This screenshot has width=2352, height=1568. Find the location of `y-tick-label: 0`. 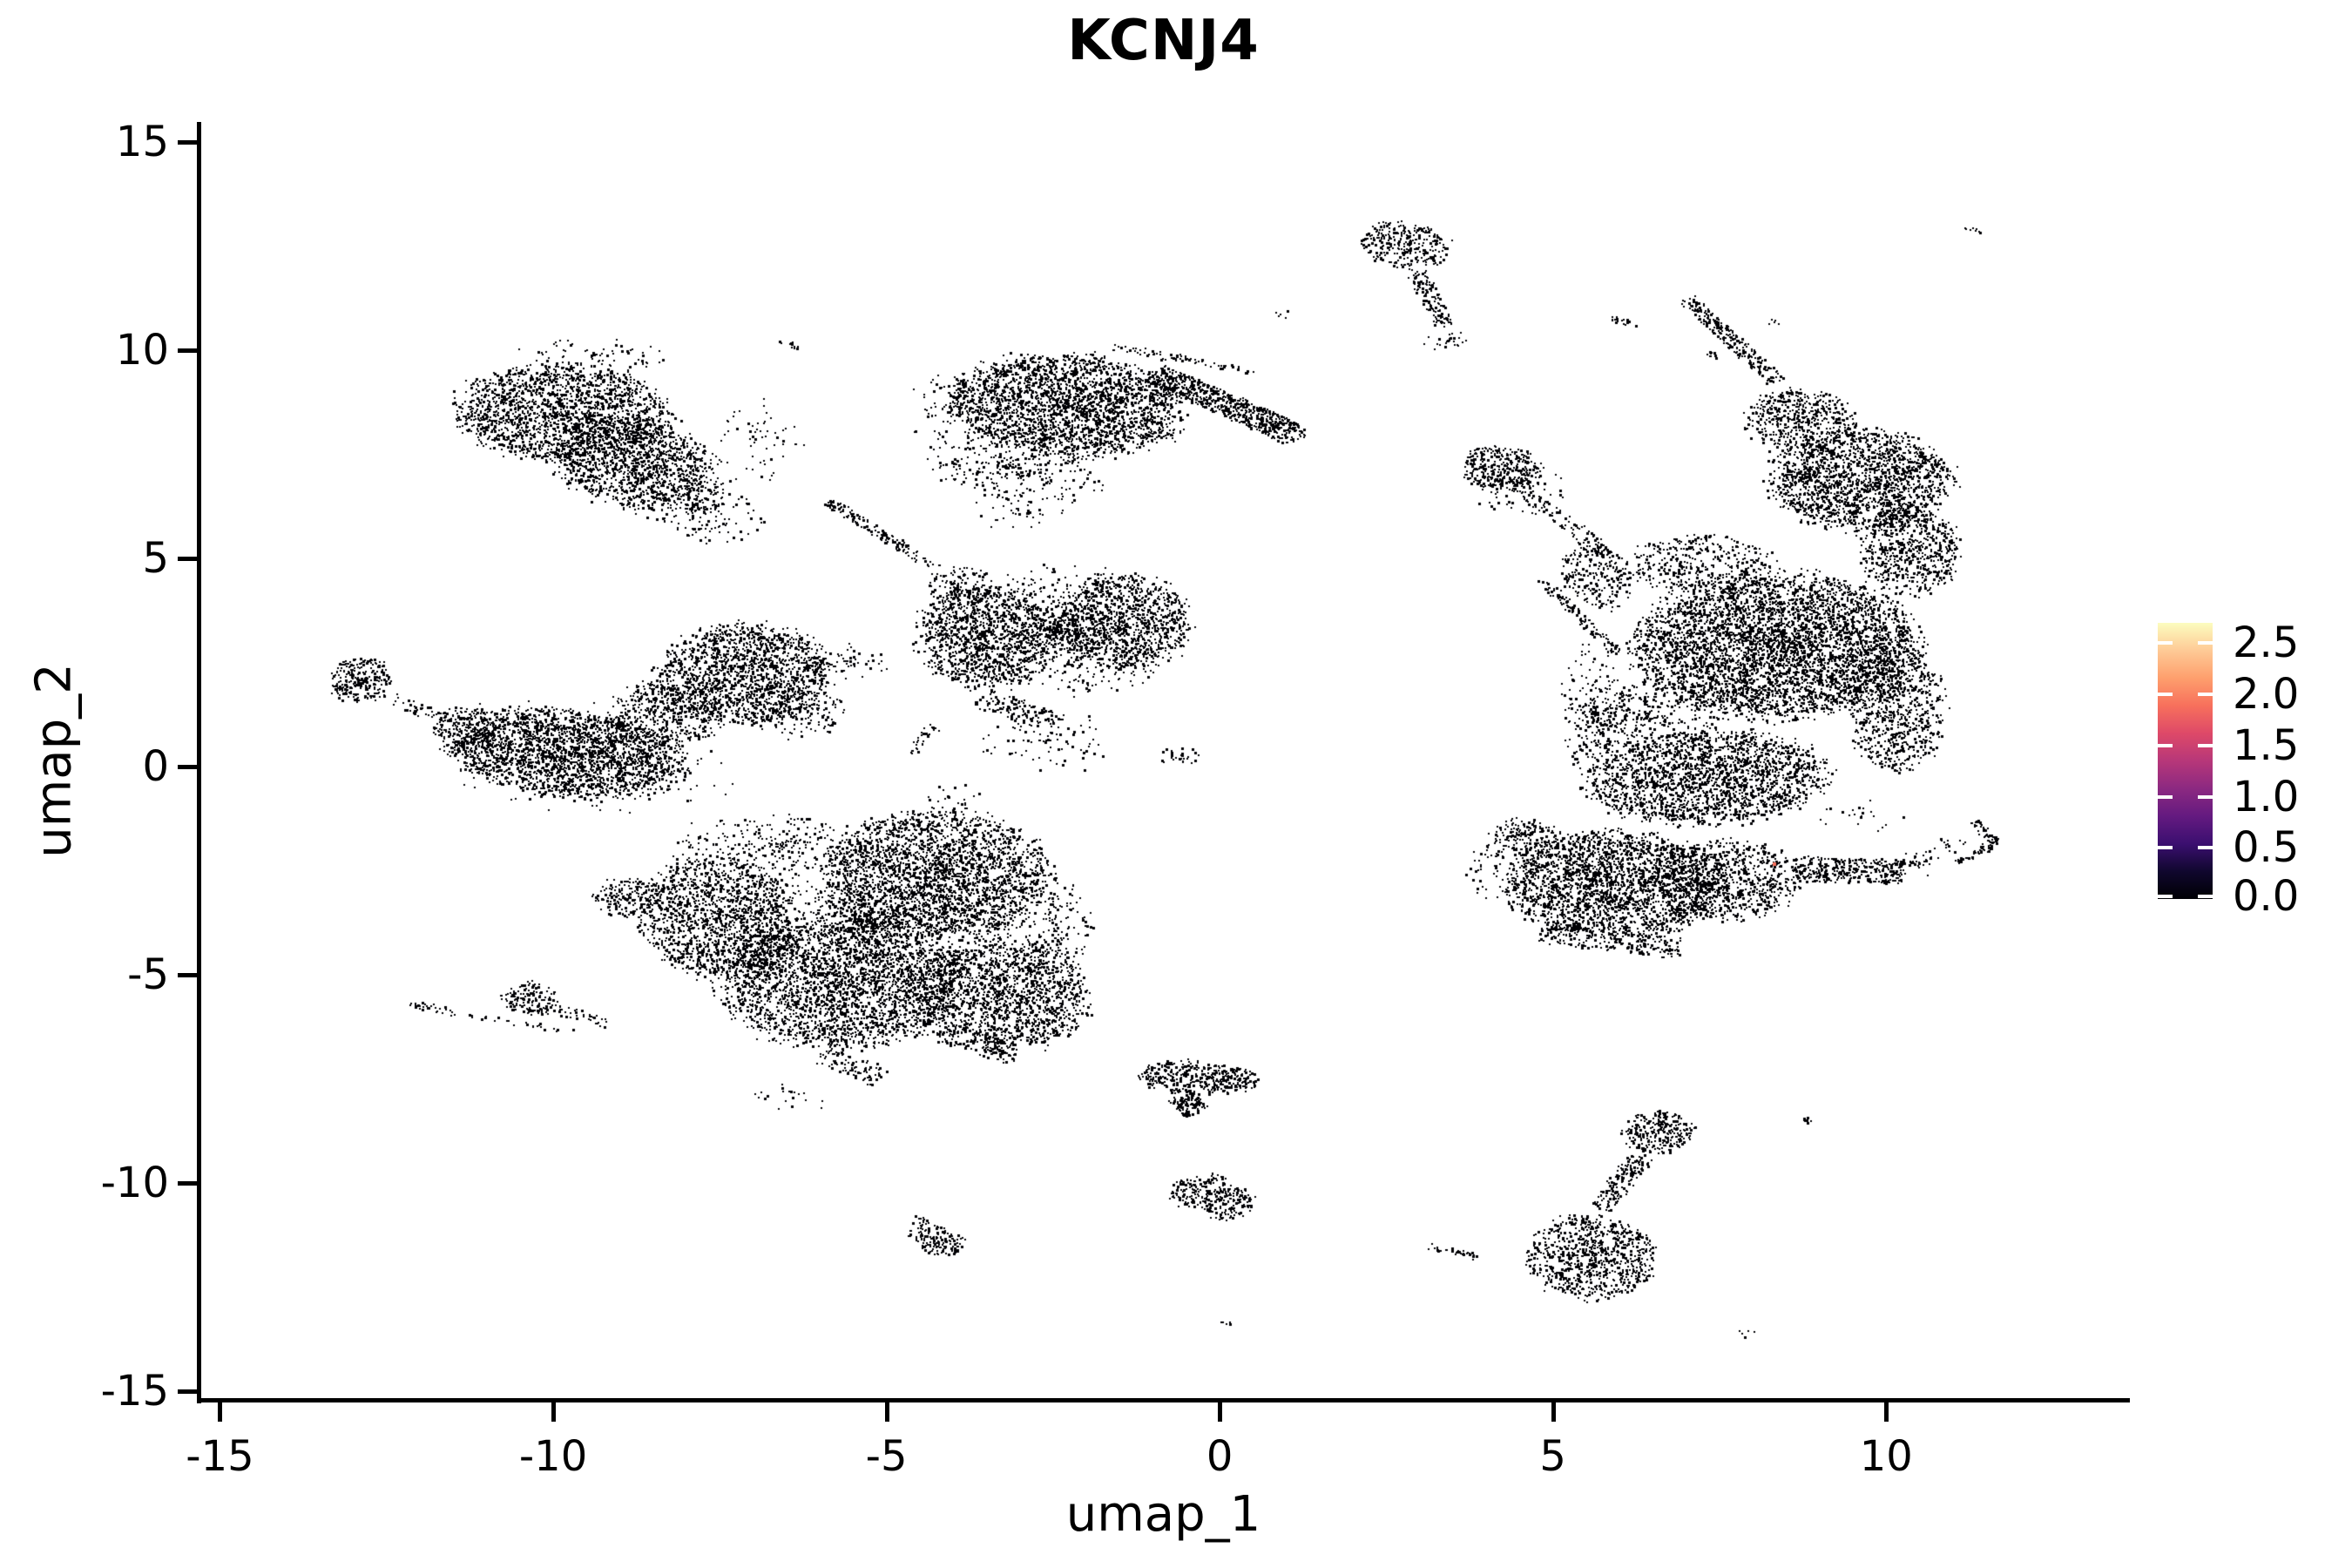

y-tick-label: 0 is located at coordinates (155, 766).